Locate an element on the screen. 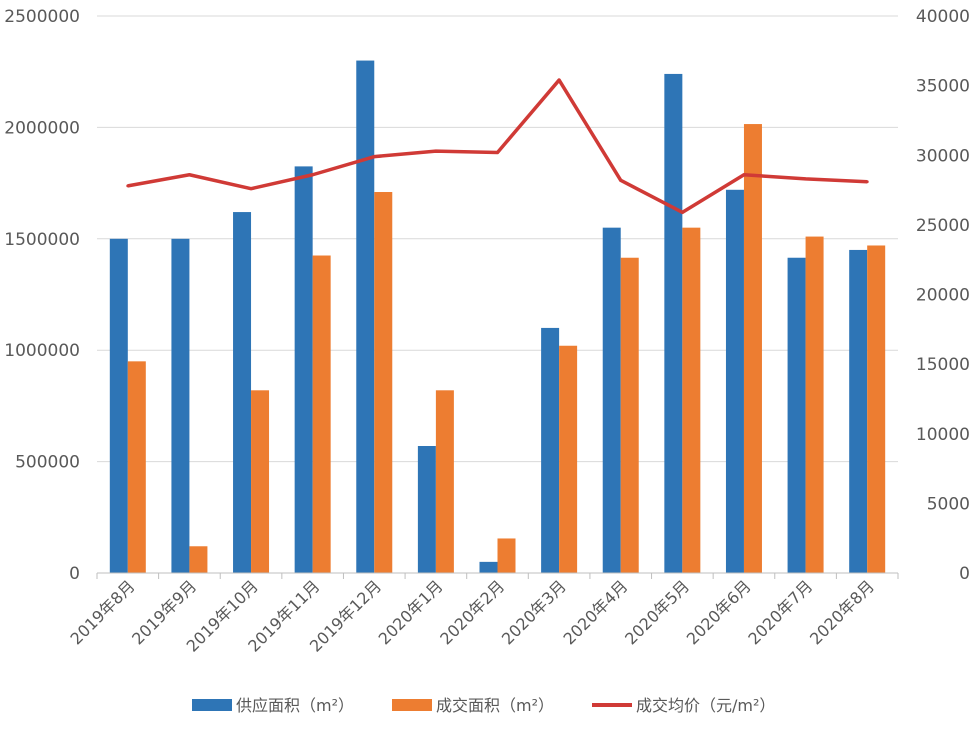  y-axis-right-labels: 0 5000 10000 15000 20000 25000 30000 35000 40000 is located at coordinates (943, 295).